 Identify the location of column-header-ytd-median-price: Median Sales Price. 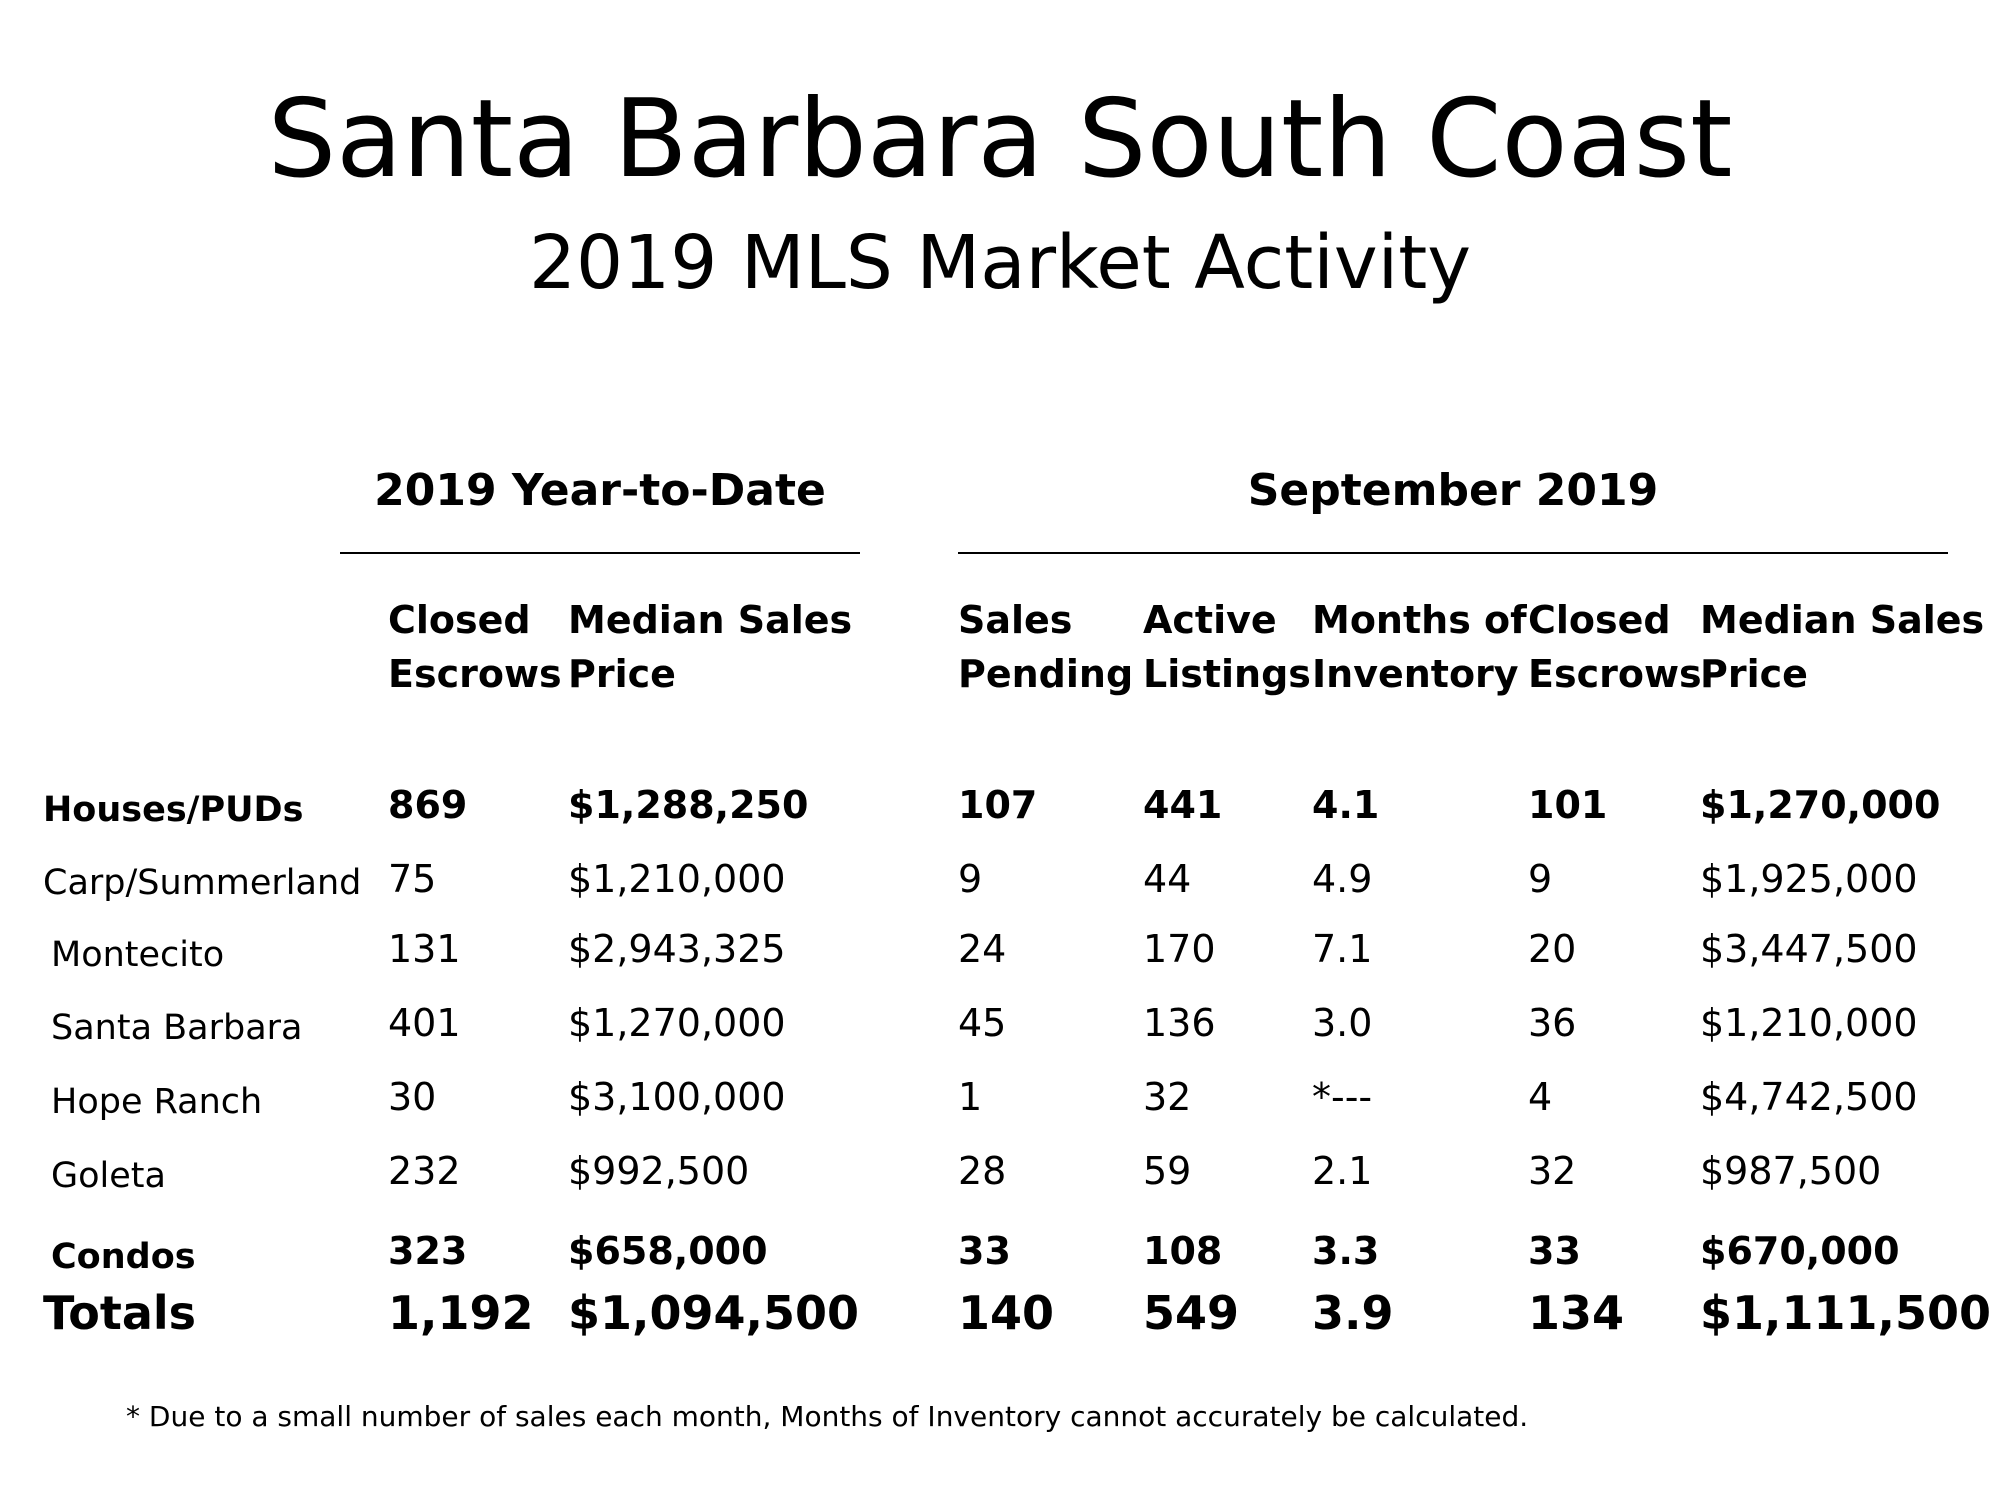
(710, 647).